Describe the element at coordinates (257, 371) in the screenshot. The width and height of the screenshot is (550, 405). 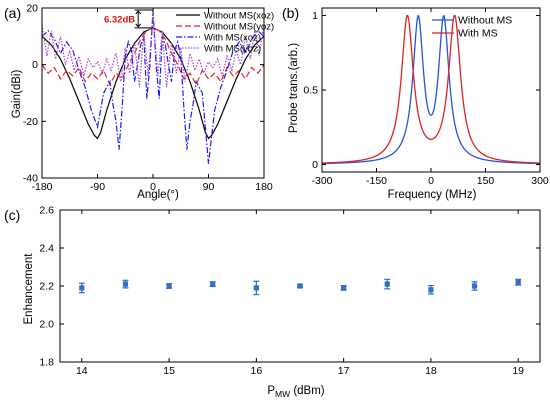
I see `panel-c-xtick-label: 16` at that location.